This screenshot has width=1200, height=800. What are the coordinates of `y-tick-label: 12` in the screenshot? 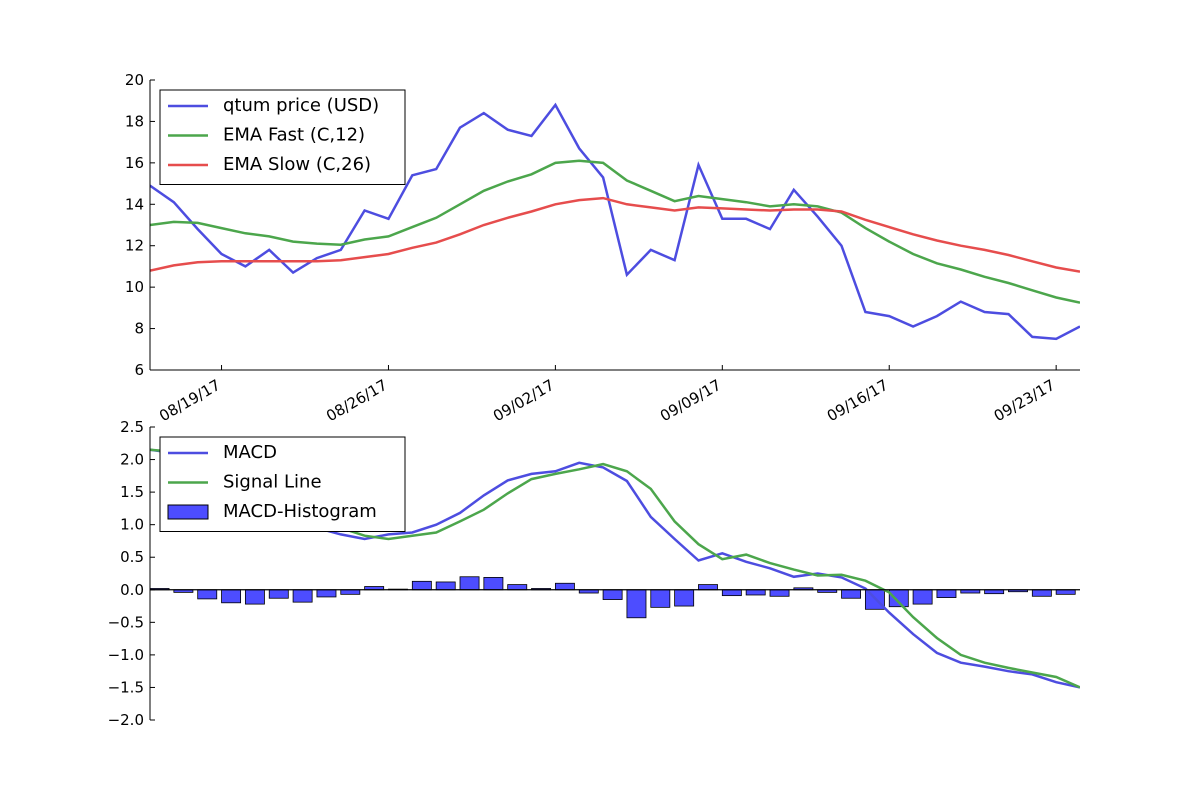 It's located at (134, 246).